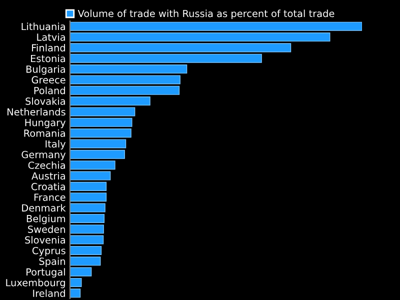  I want to click on y-tick-label: Belgium, so click(46, 219).